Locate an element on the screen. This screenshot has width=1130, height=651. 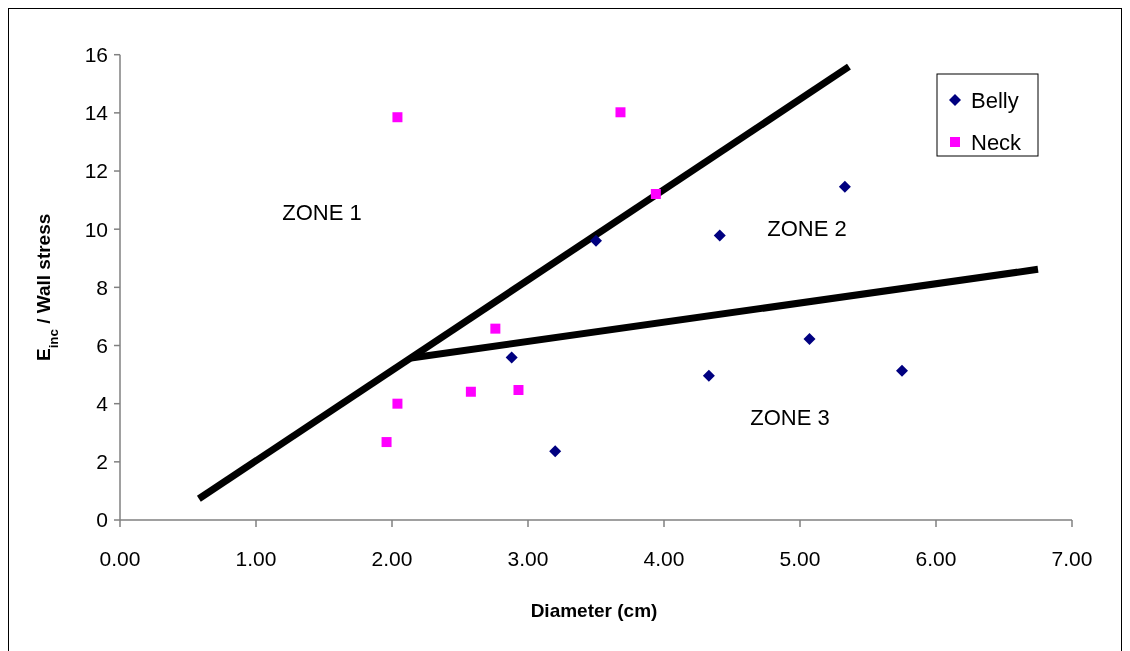
x-axis-title: Diameter (cm) is located at coordinates (594, 610).